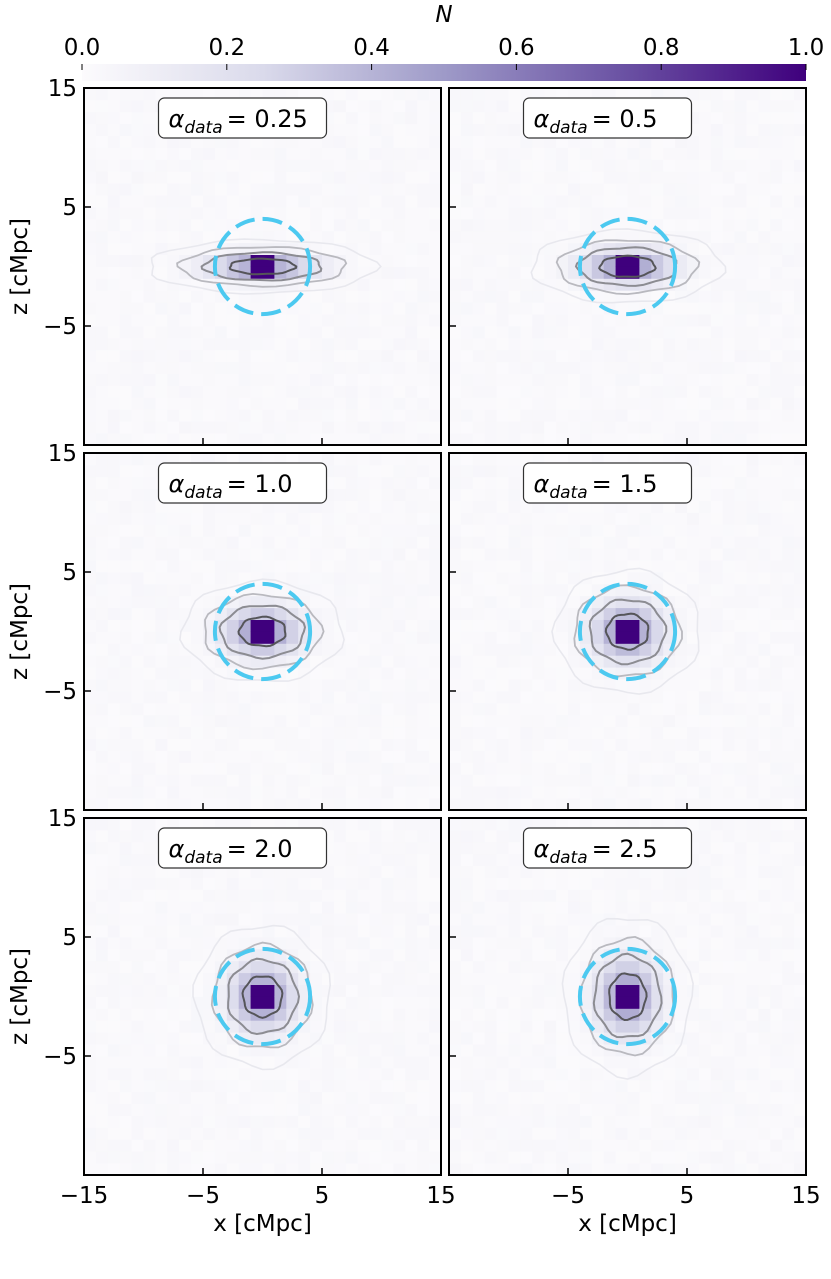 The image size is (831, 1279). What do you see at coordinates (262, 630) in the screenshot?
I see `contours` at bounding box center [262, 630].